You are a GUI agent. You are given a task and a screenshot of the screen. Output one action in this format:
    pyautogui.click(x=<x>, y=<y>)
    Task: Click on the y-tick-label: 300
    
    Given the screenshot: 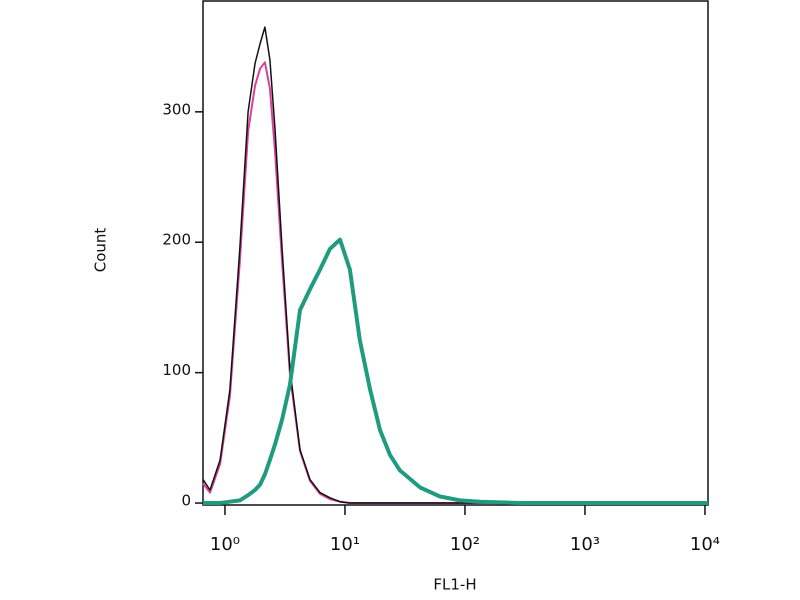 What is the action you would take?
    pyautogui.click(x=176, y=109)
    